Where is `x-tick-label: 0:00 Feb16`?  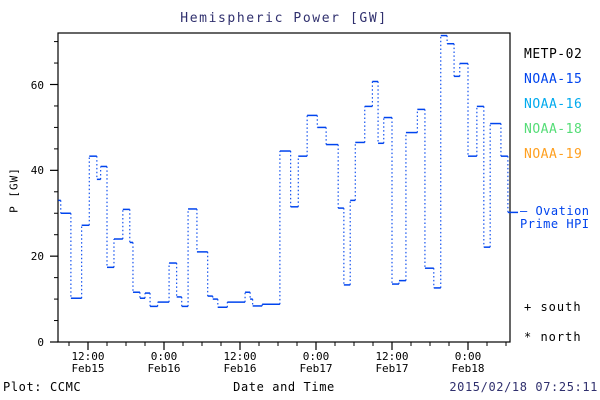
x-tick-label: 0:00 Feb16 is located at coordinates (164, 362).